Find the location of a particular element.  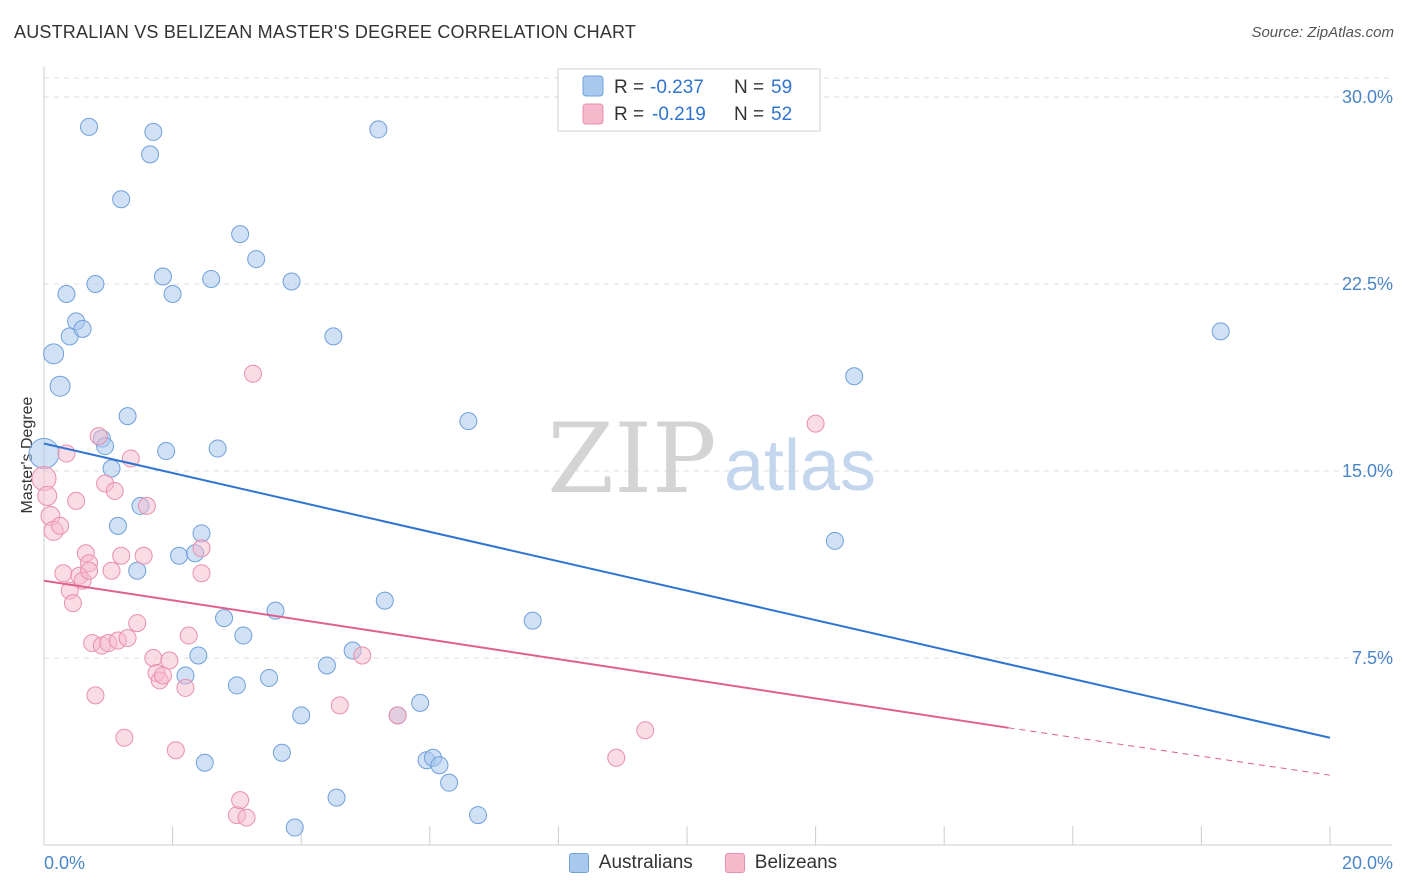

x-tick-label-0: 0.0% is located at coordinates (64, 863).